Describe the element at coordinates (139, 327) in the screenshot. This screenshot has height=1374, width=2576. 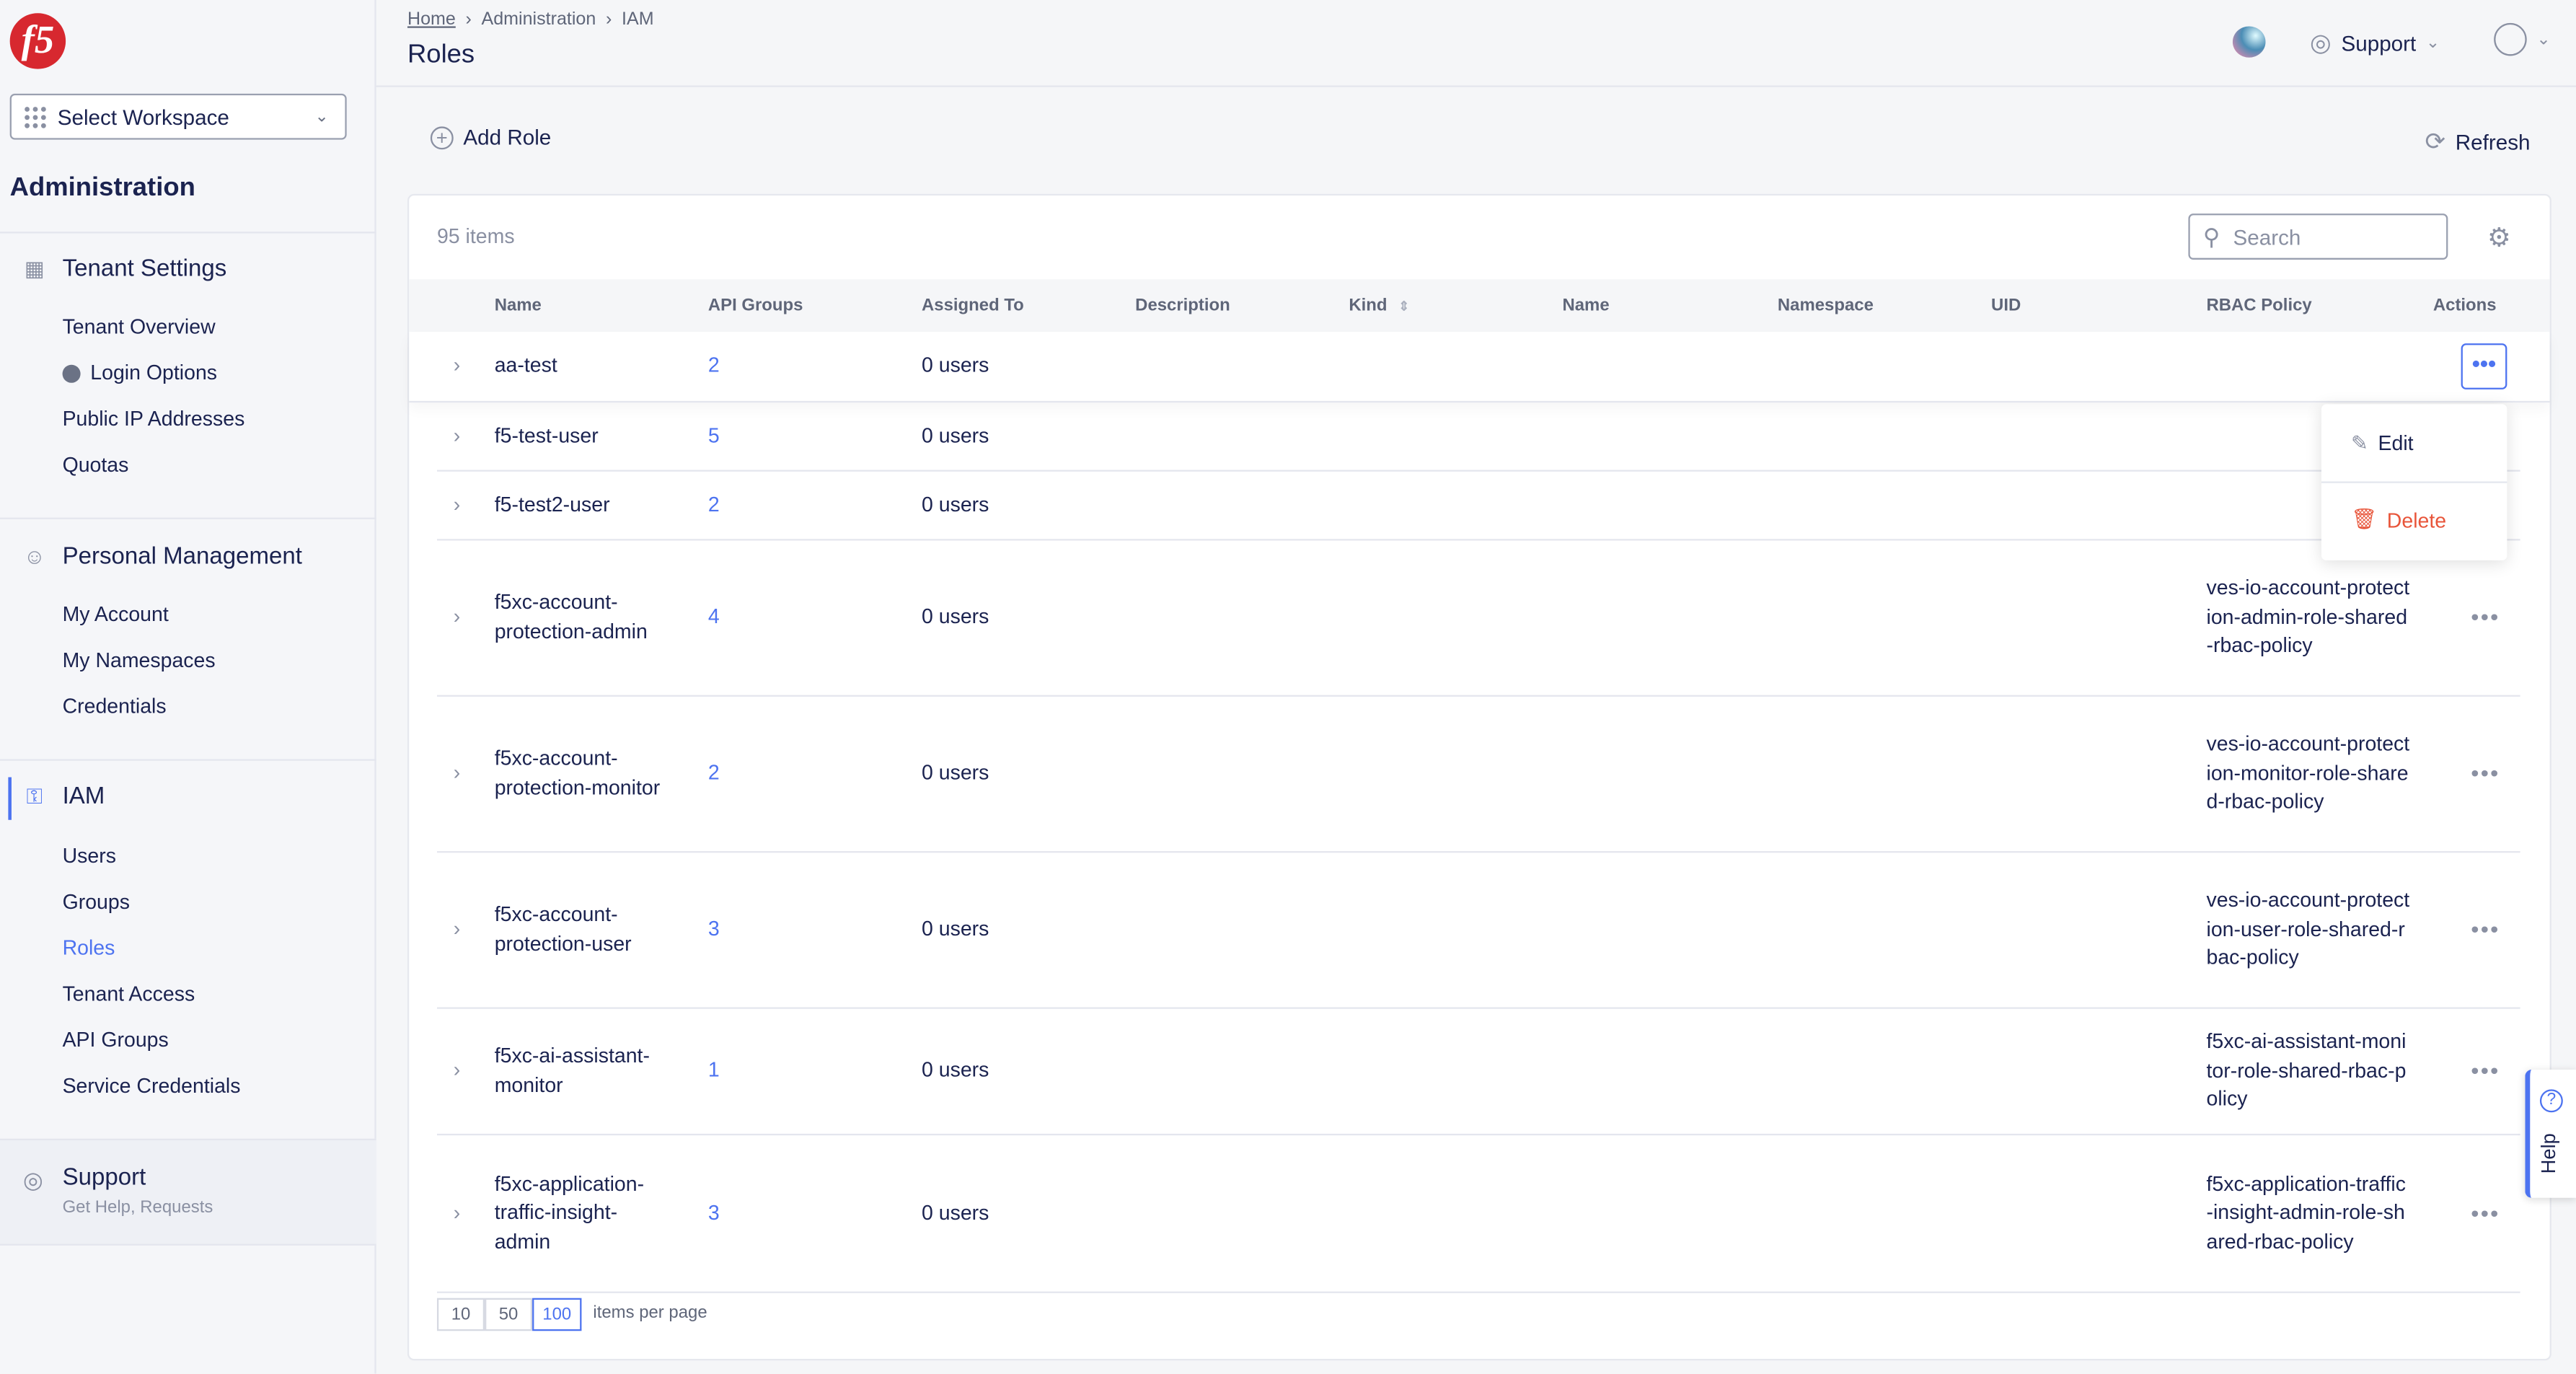
I see `sidebar-item-tenant-overview: Tenant Overview` at that location.